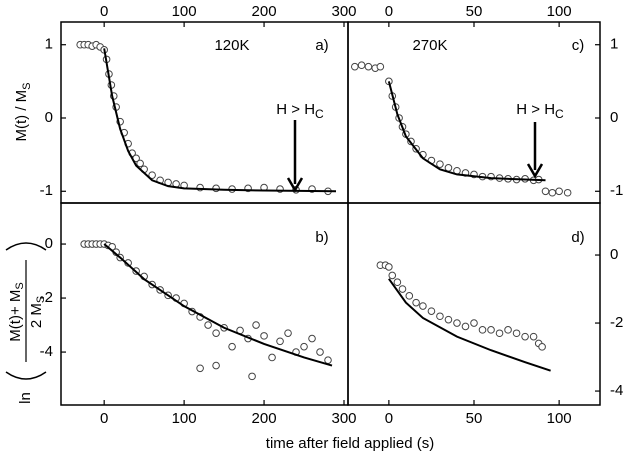 The height and width of the screenshot is (461, 631). I want to click on y-axis-label: M(t) / MS, so click(23, 112).